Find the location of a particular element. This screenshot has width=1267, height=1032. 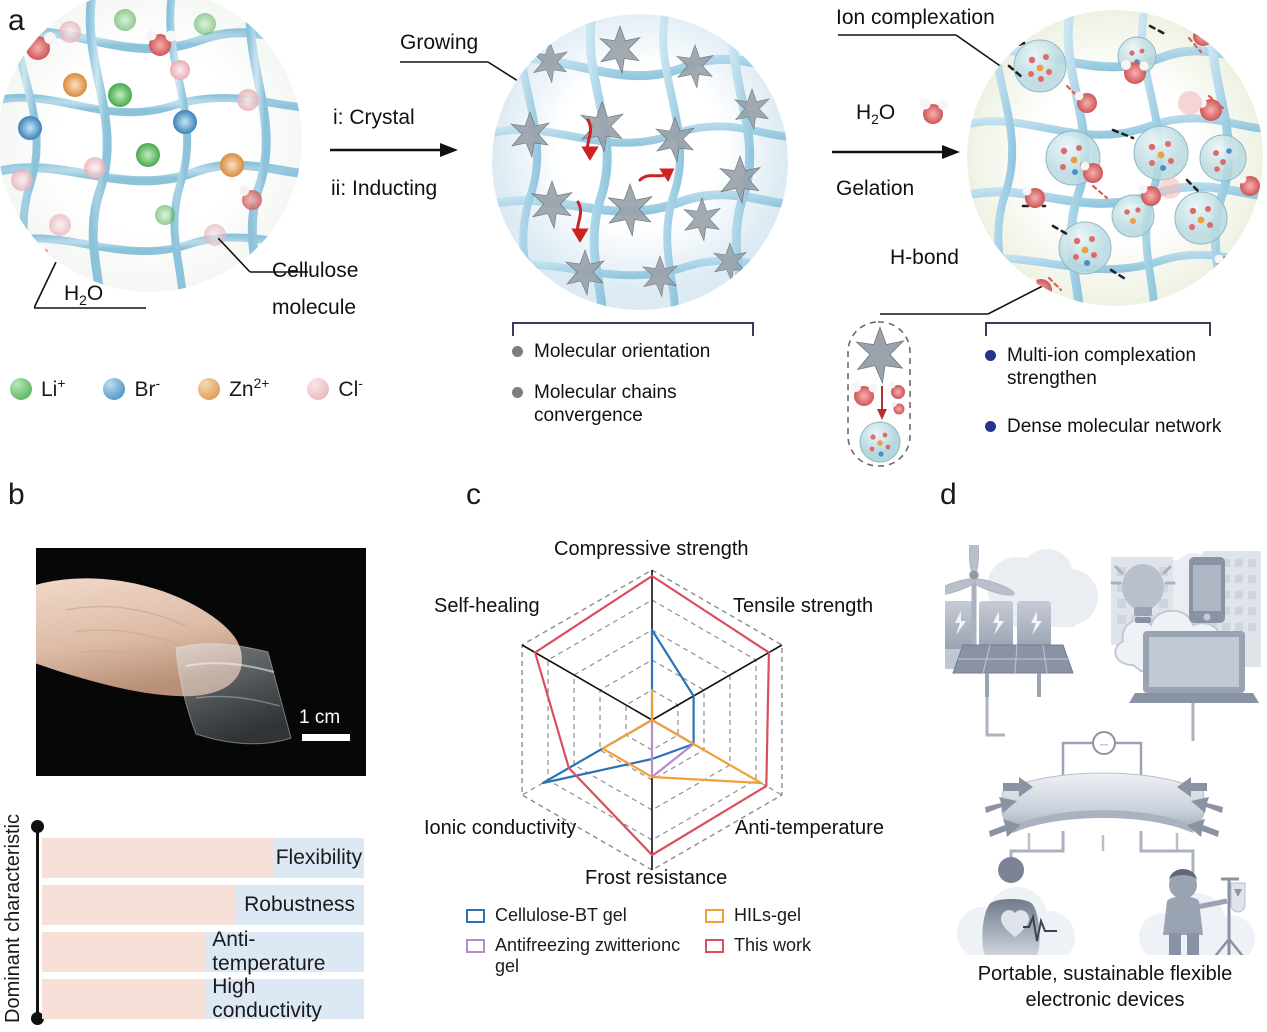

legend-swatch-this-work is located at coordinates (714, 946).